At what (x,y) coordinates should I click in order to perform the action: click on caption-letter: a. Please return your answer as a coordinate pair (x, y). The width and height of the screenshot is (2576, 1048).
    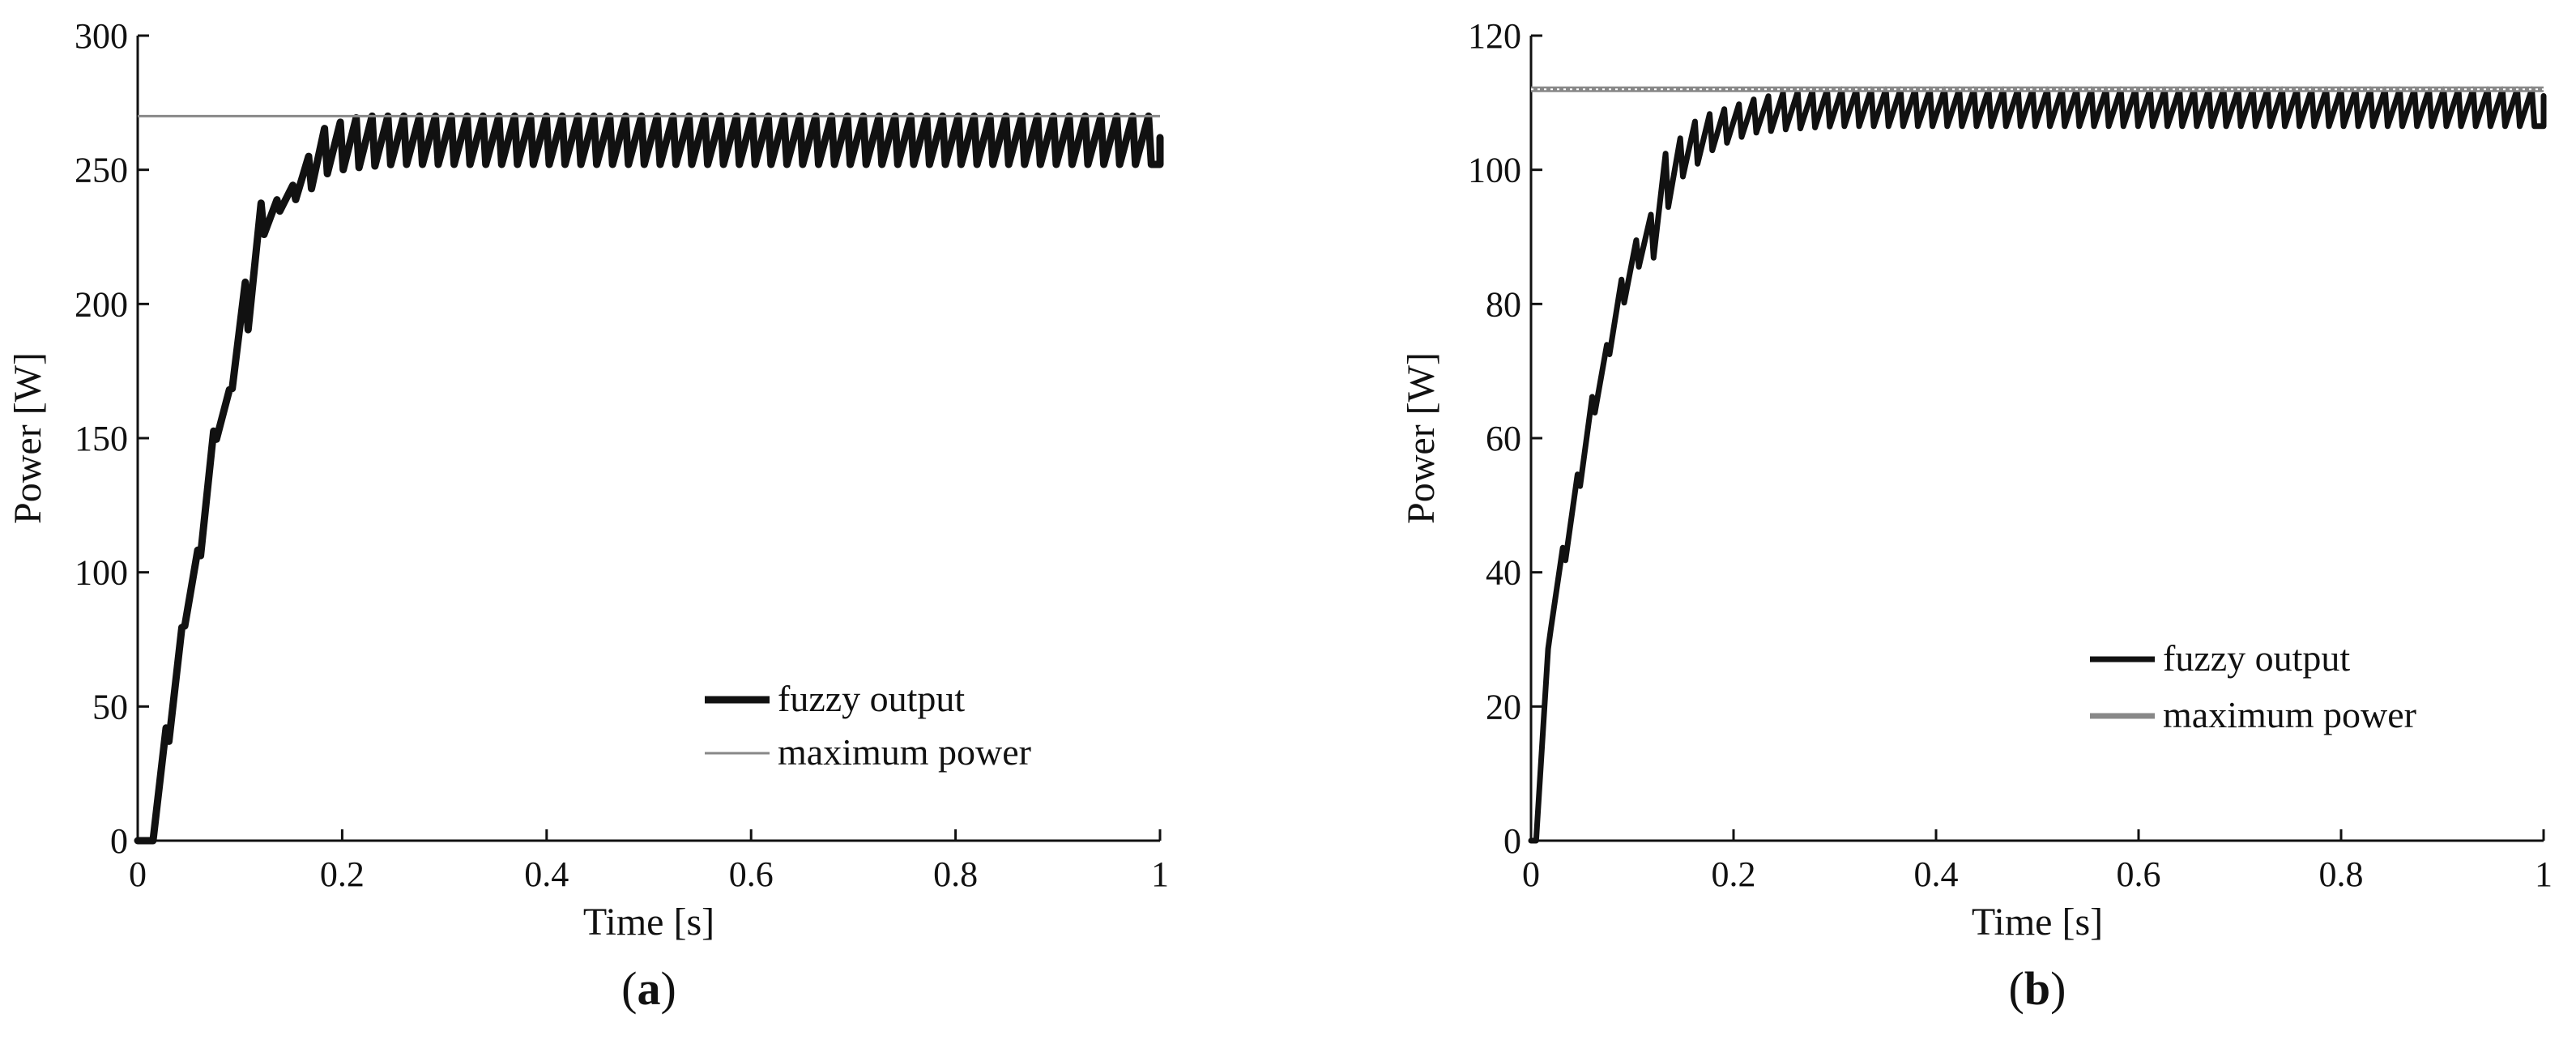
    Looking at the image, I should click on (650, 988).